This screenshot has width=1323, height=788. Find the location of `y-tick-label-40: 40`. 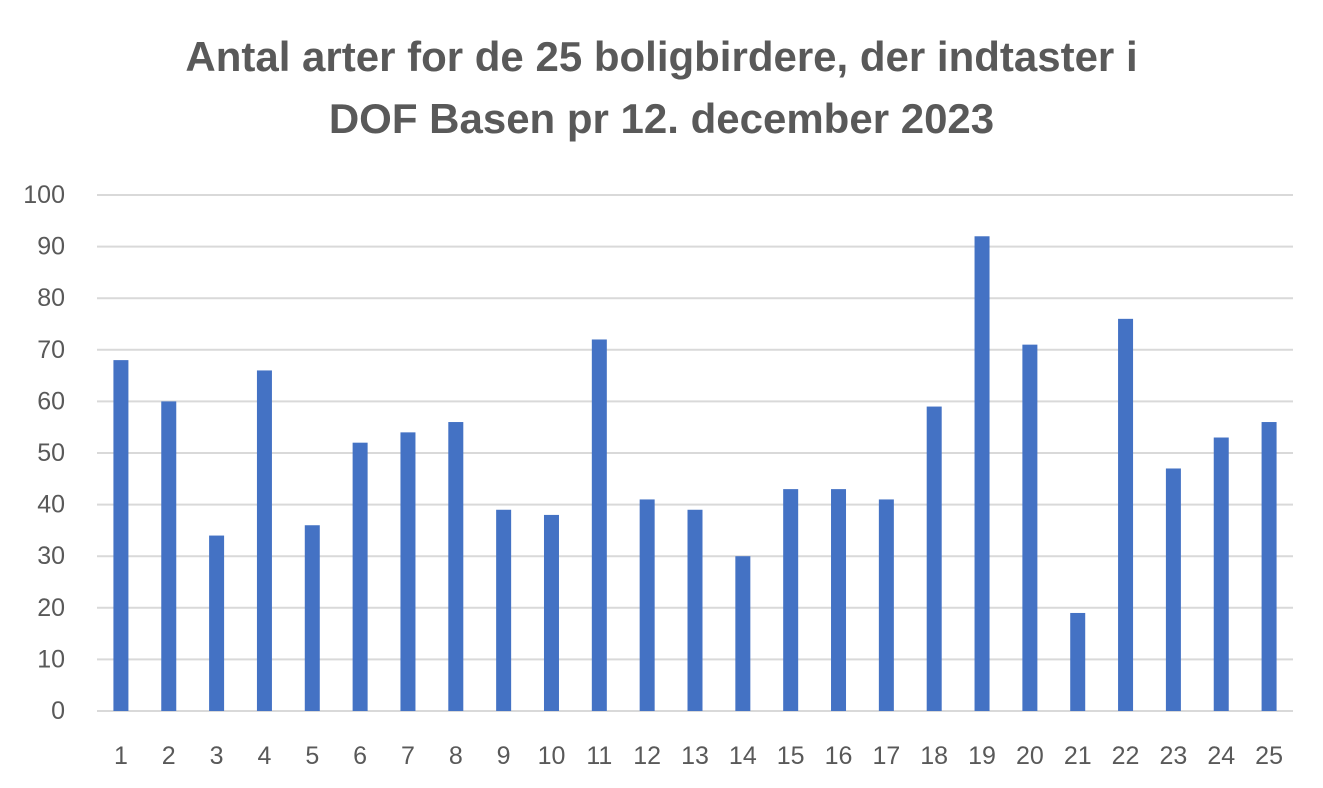

y-tick-label-40: 40 is located at coordinates (51, 505).